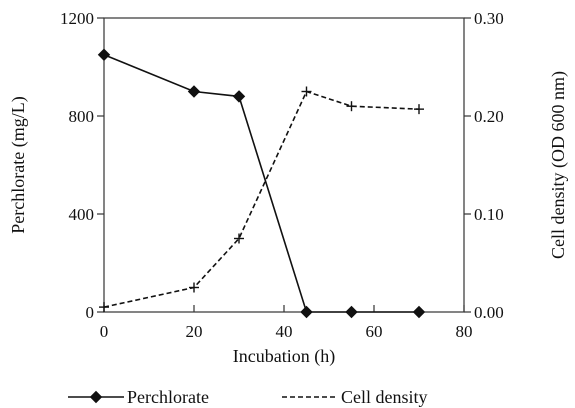  Describe the element at coordinates (489, 312) in the screenshot. I see `y-right-tick-label: 0.00` at that location.